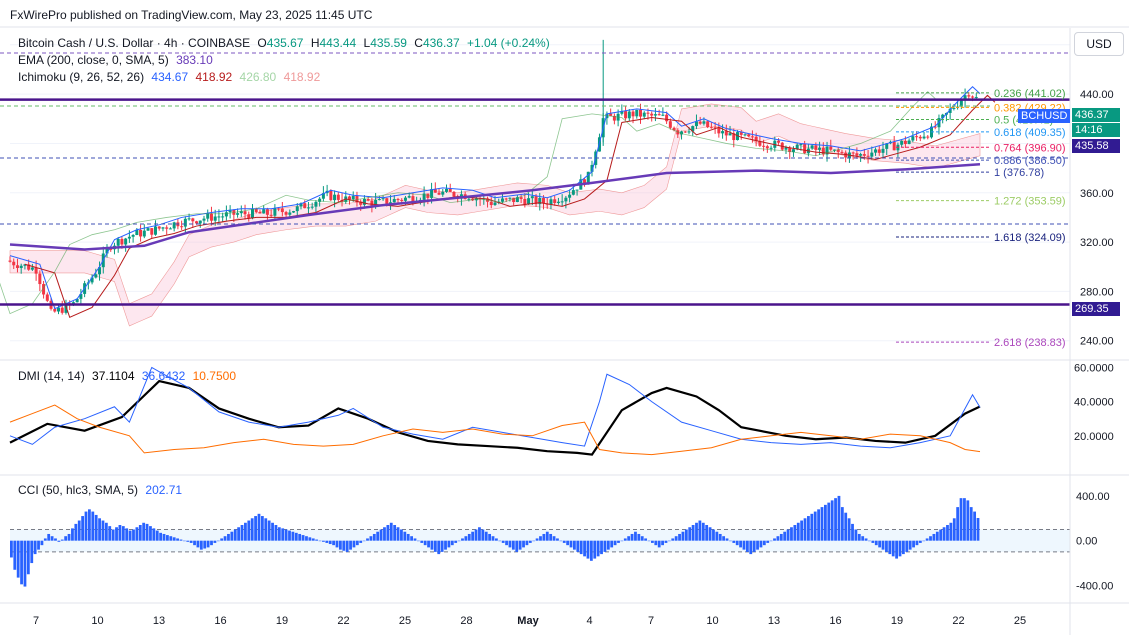 The height and width of the screenshot is (635, 1129). Describe the element at coordinates (1030, 161) in the screenshot. I see `fib-level-label: 0.886 (386.50)` at that location.